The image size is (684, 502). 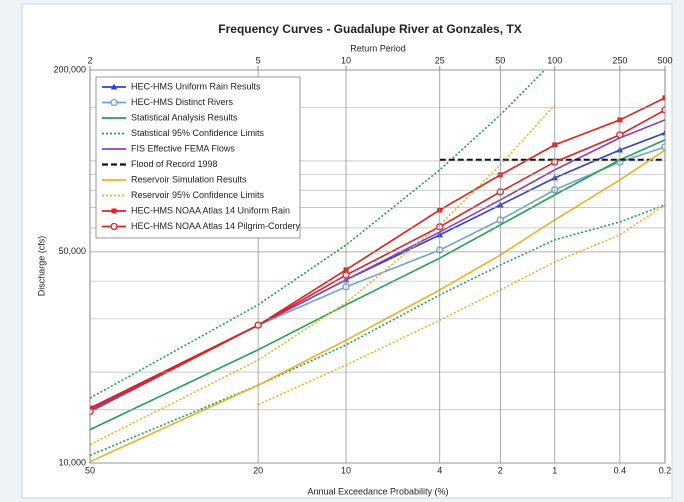 What do you see at coordinates (440, 60) in the screenshot?
I see `x2-tick-label: 25` at bounding box center [440, 60].